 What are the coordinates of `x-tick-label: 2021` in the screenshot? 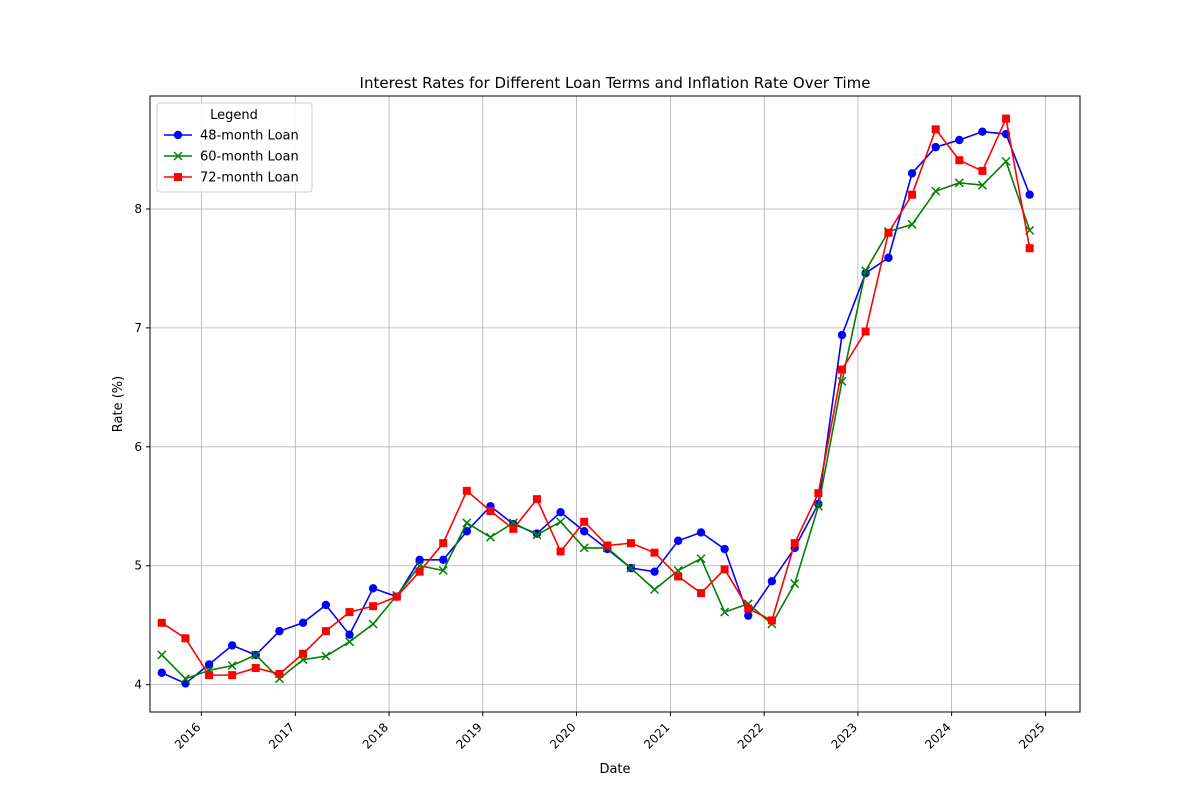 It's located at (656, 735).